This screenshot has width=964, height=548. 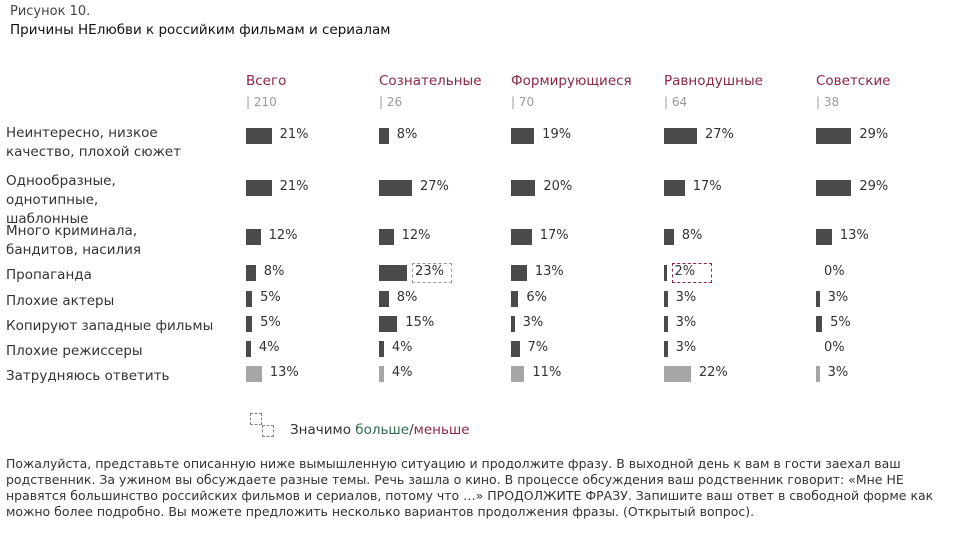 What do you see at coordinates (430, 81) in the screenshot?
I see `group-header: Сознательные` at bounding box center [430, 81].